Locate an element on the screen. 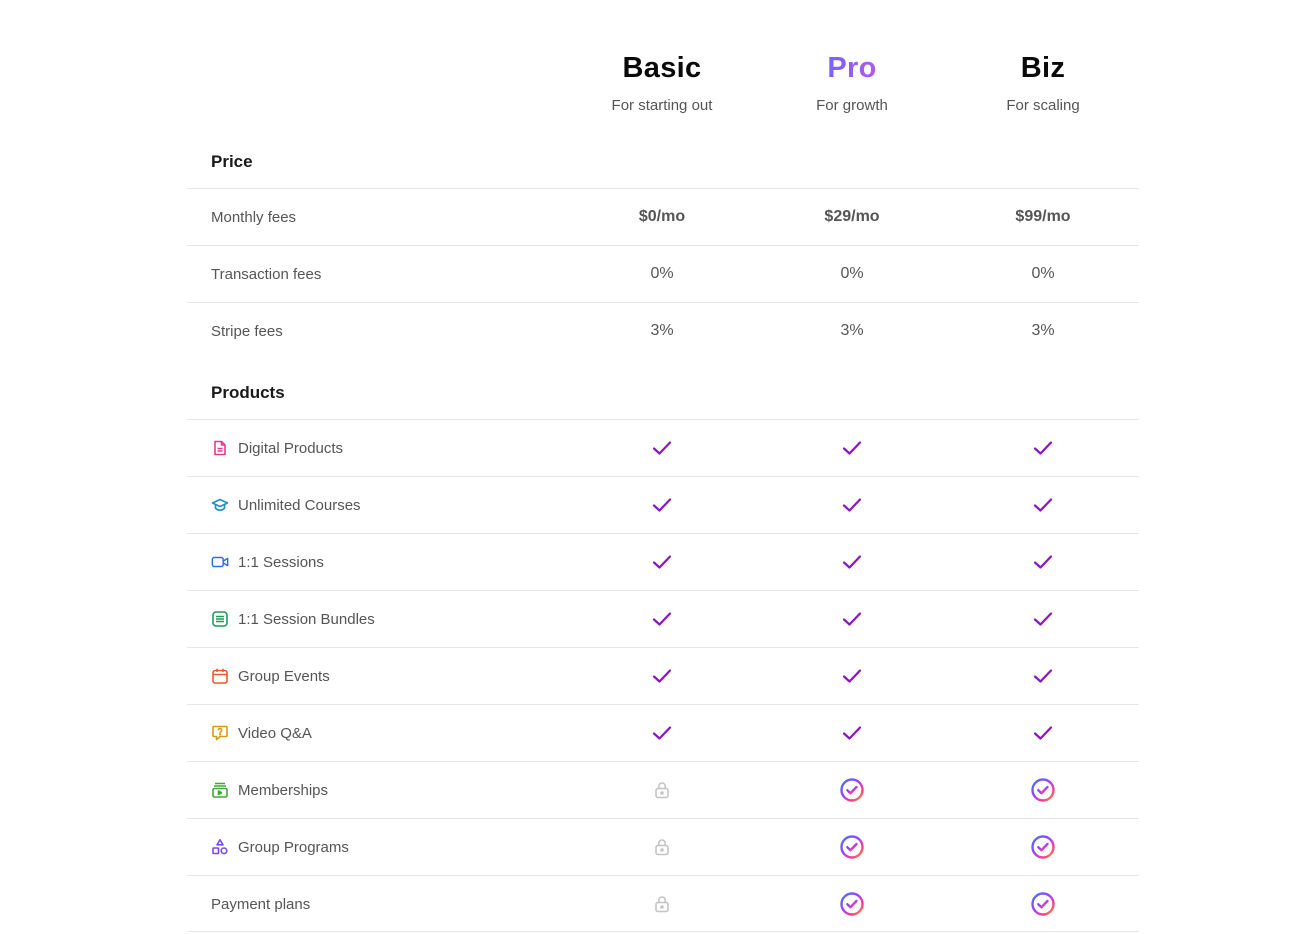 The width and height of the screenshot is (1313, 934). calendar-icon is located at coordinates (220, 676).